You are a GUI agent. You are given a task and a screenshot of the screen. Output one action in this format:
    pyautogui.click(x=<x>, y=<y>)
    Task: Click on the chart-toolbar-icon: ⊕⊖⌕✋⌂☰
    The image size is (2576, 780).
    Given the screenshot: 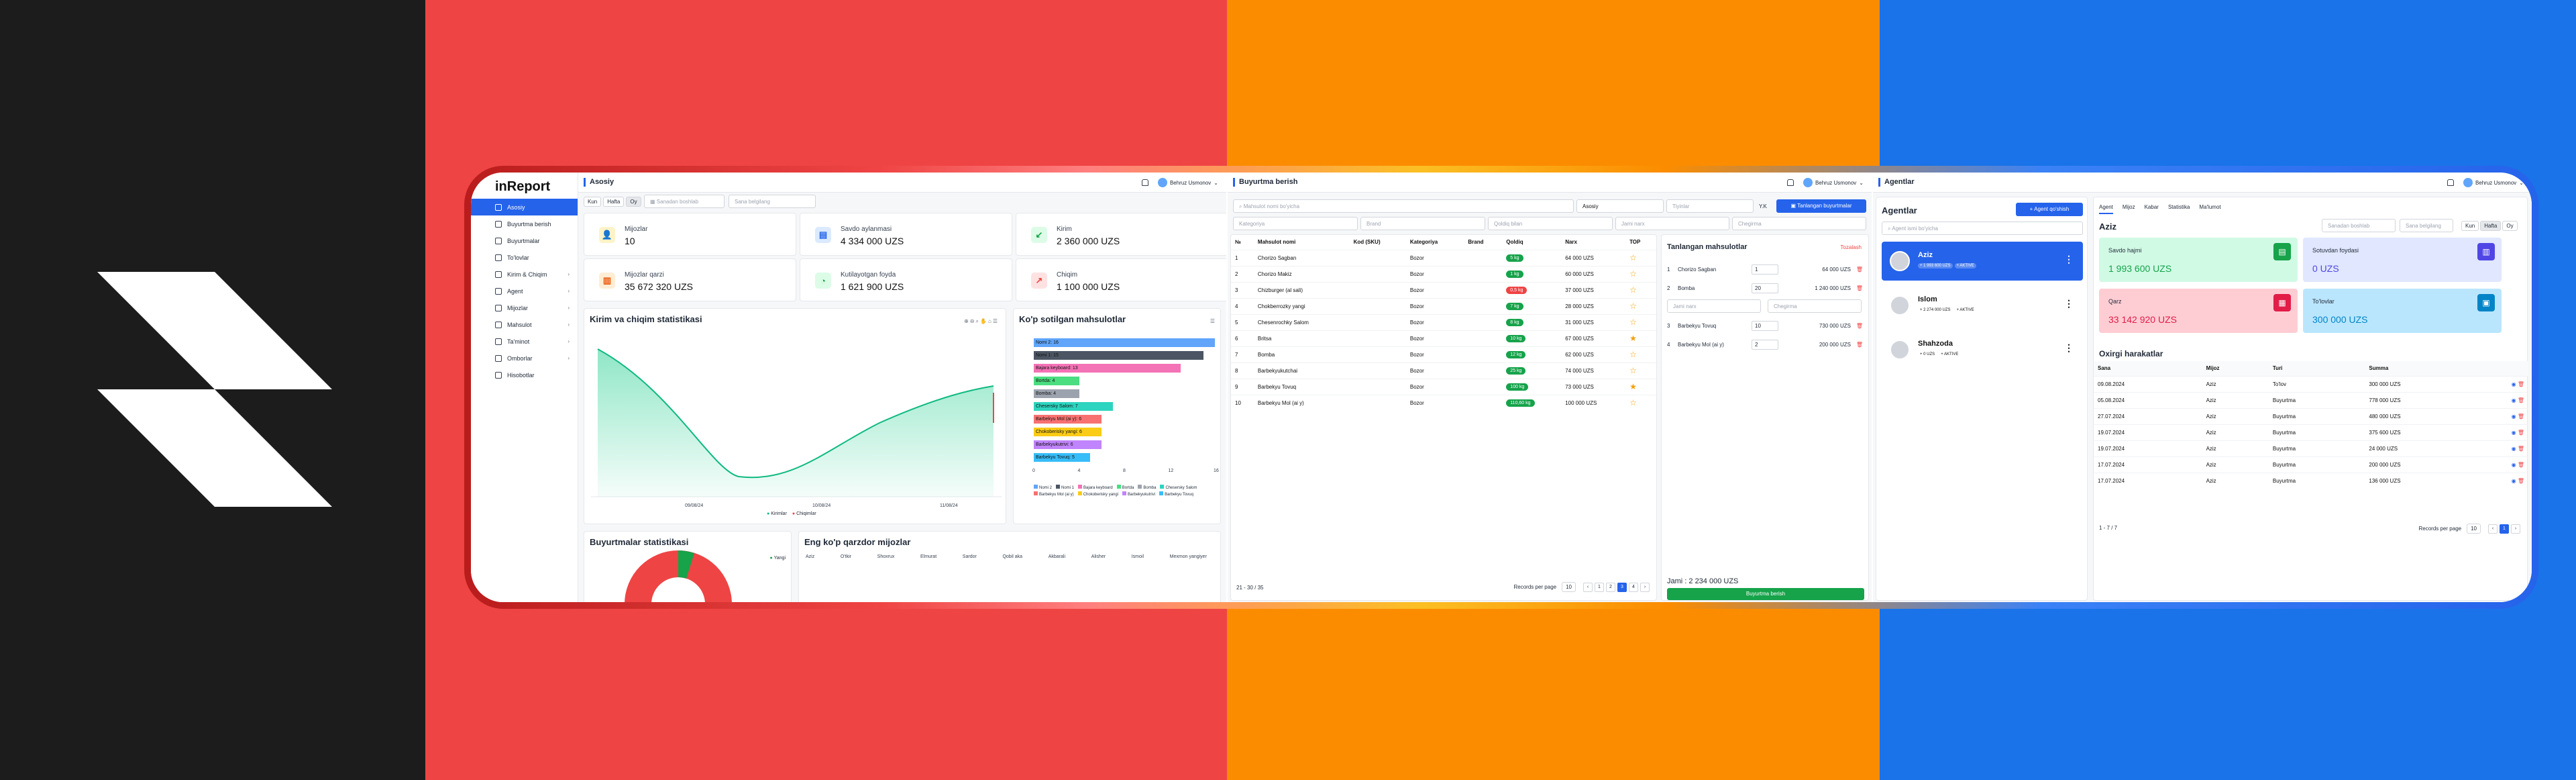 What is the action you would take?
    pyautogui.click(x=981, y=321)
    